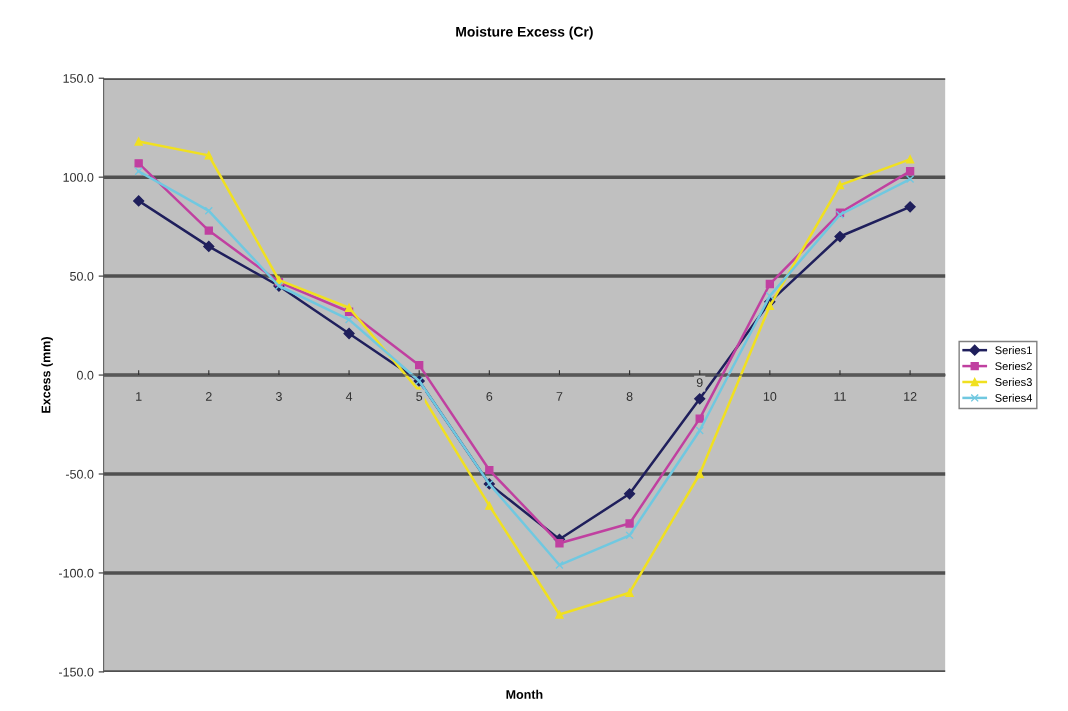 This screenshot has width=1068, height=711. I want to click on legend-label: Series2, so click(1013, 366).